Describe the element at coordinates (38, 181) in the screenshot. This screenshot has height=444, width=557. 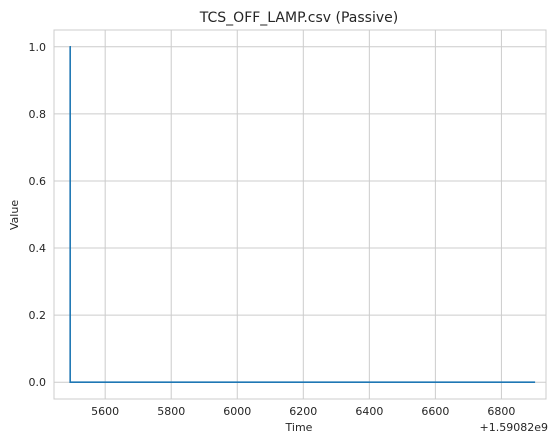
I see `y-tick-label: 0.6` at that location.